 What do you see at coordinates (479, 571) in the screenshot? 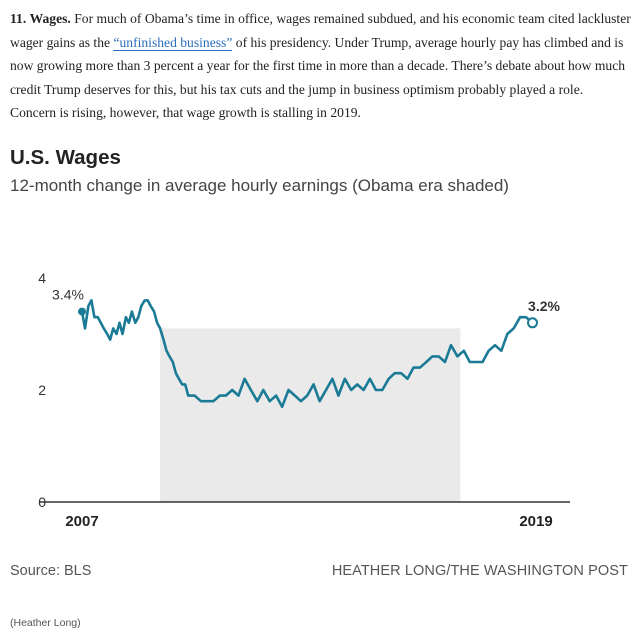
I see `chart-credit: HEATHER LONG/THE WASHINGTON POST` at bounding box center [479, 571].